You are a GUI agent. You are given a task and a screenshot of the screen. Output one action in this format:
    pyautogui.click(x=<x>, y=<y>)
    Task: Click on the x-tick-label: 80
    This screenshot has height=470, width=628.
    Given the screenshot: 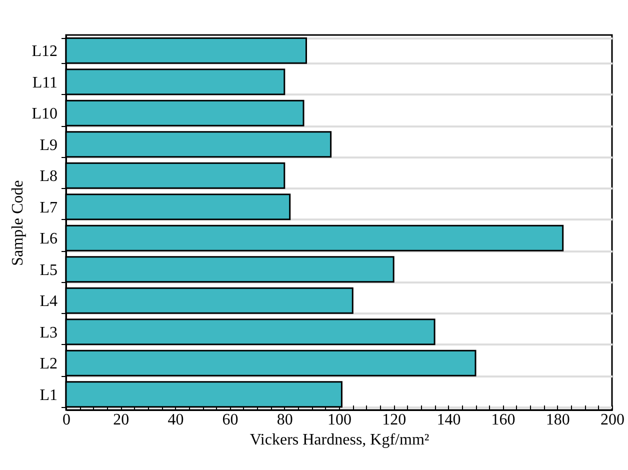 What is the action you would take?
    pyautogui.click(x=284, y=420)
    